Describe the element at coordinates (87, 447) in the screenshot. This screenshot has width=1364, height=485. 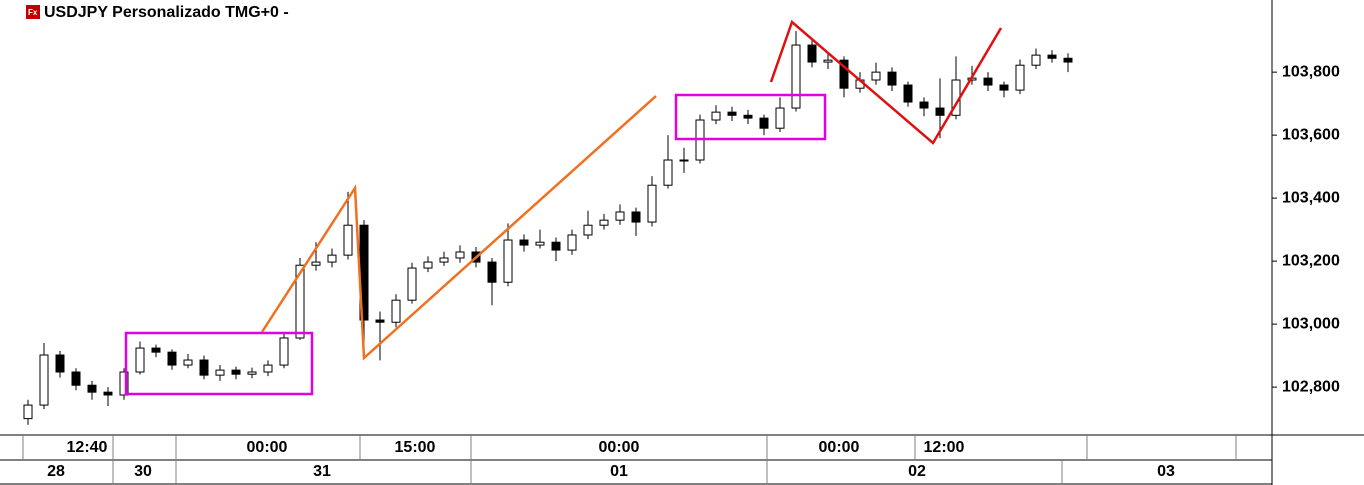
I see `time-label: 12:40` at that location.